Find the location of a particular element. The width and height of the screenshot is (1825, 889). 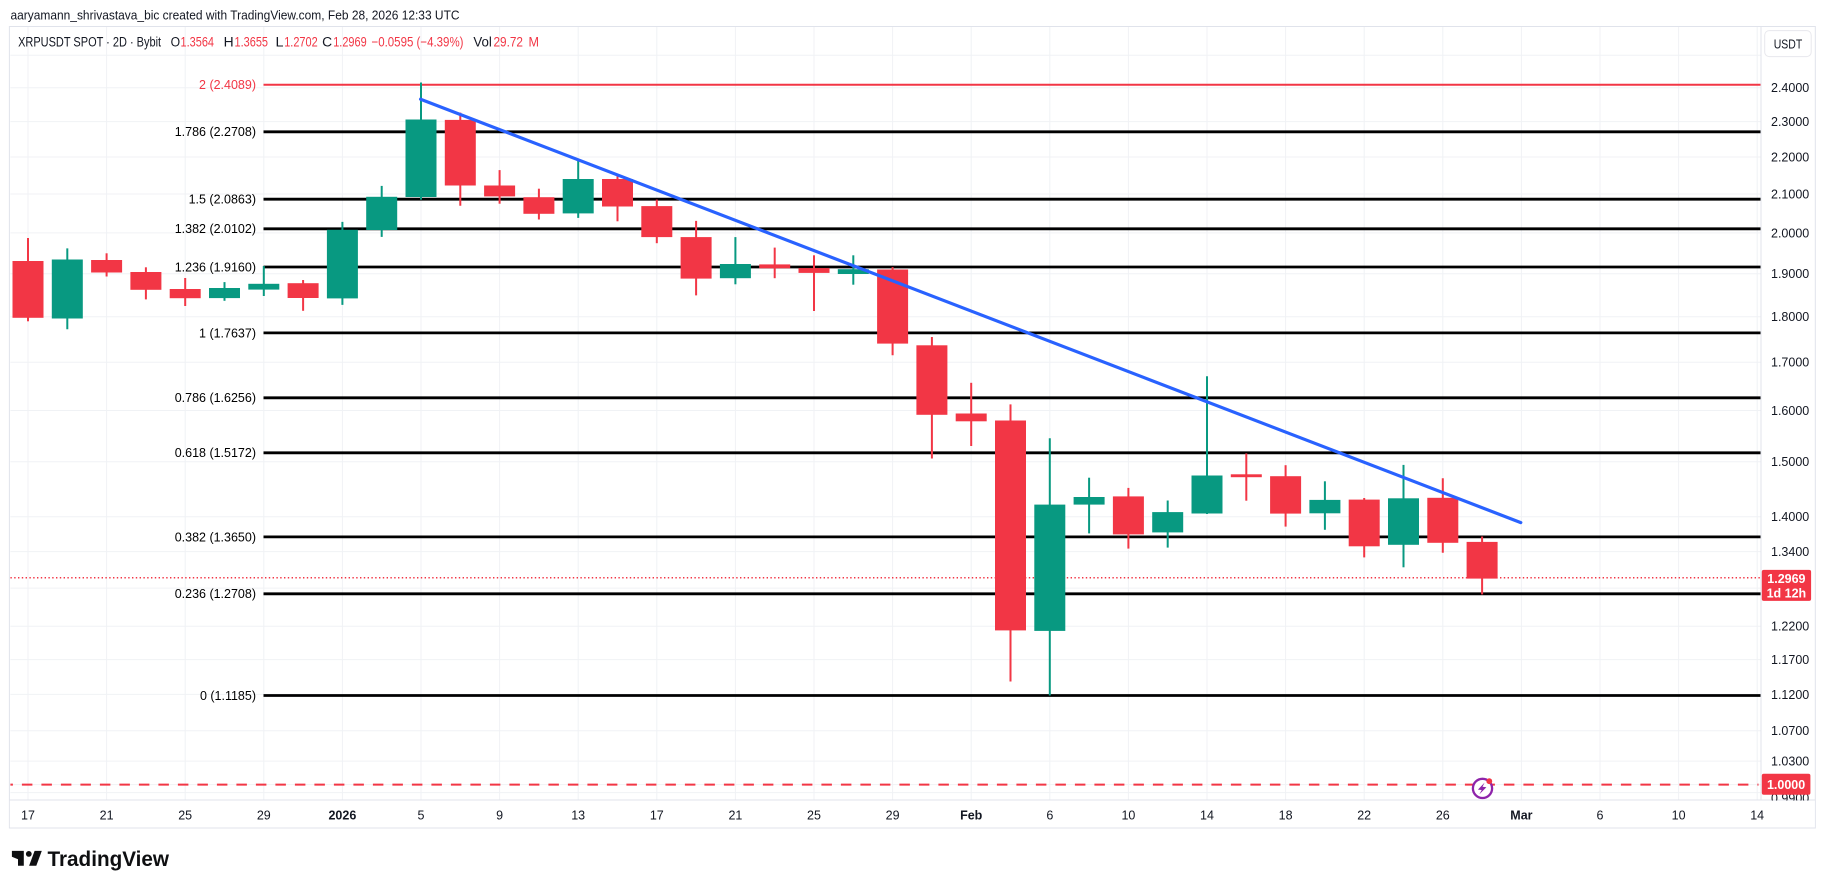

svg-text: USDT is located at coordinates (1788, 44).